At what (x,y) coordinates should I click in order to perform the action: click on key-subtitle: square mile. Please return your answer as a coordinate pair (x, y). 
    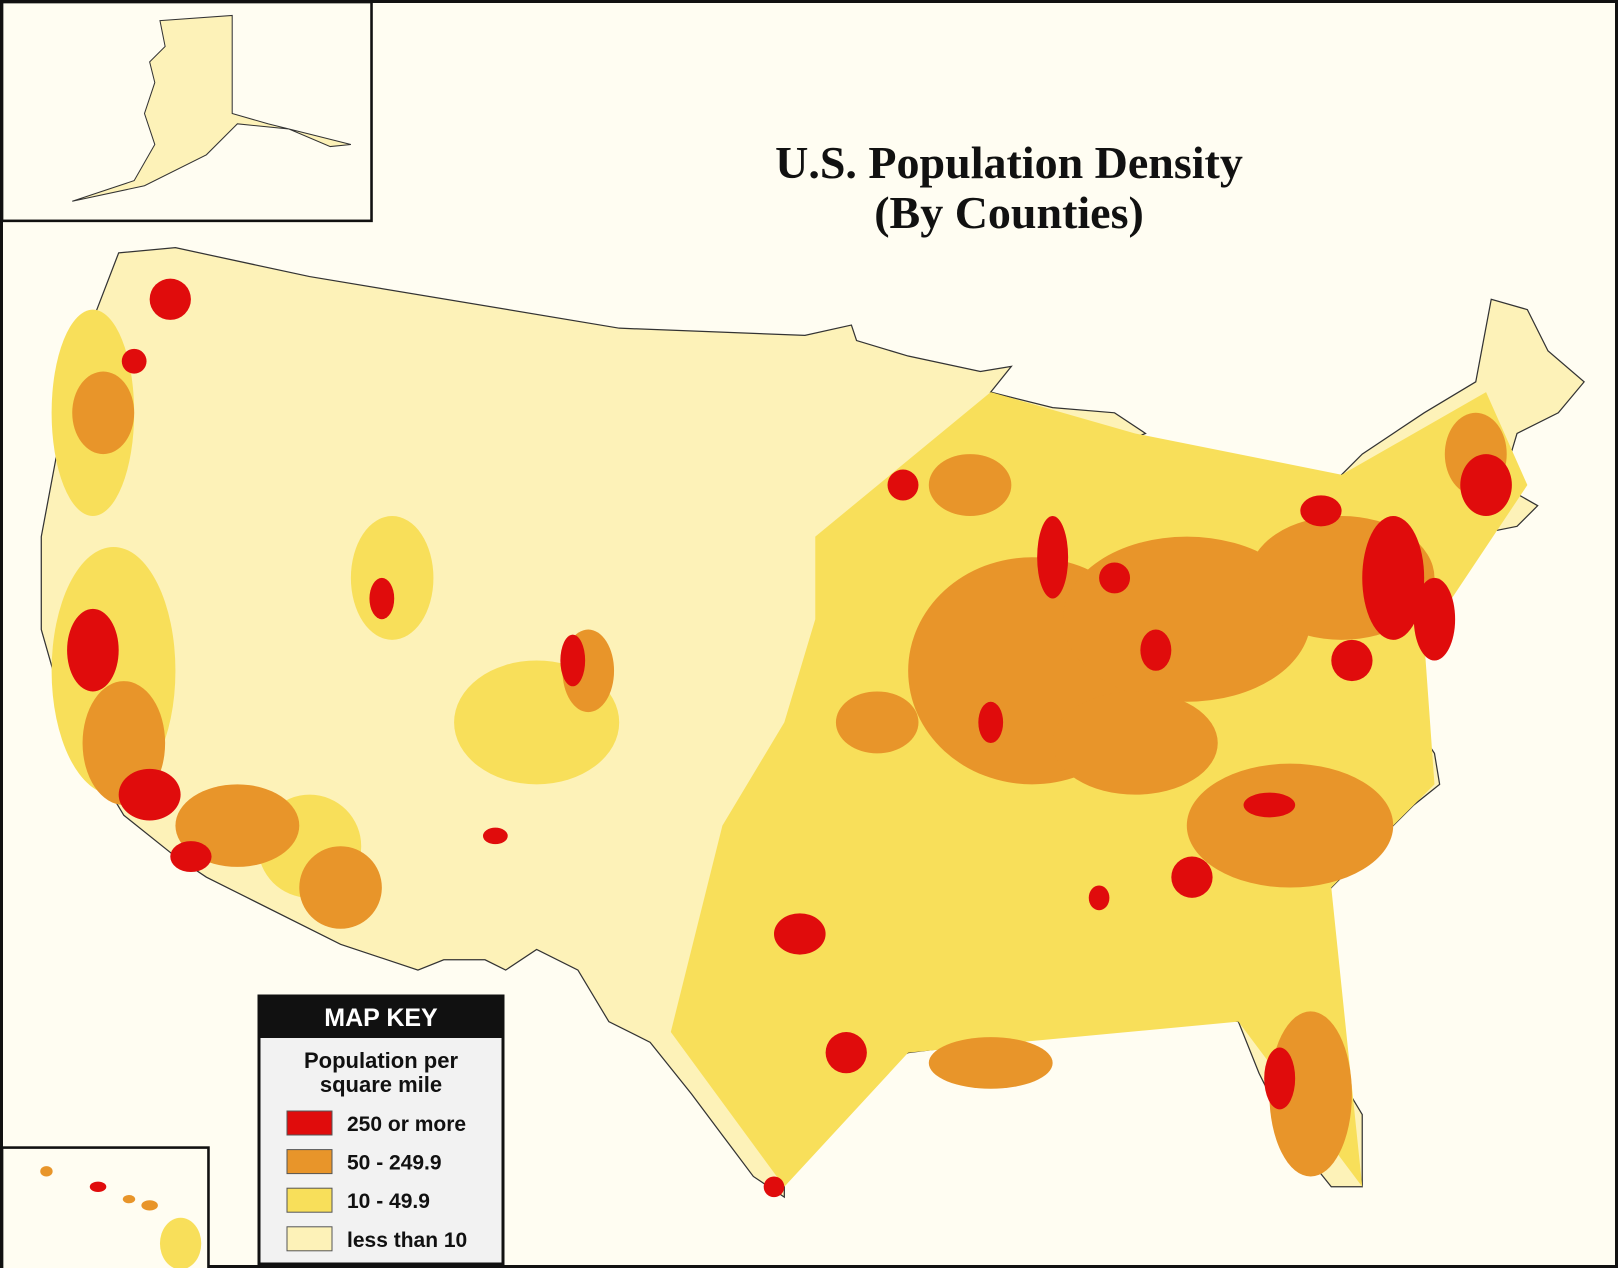
    Looking at the image, I should click on (381, 1084).